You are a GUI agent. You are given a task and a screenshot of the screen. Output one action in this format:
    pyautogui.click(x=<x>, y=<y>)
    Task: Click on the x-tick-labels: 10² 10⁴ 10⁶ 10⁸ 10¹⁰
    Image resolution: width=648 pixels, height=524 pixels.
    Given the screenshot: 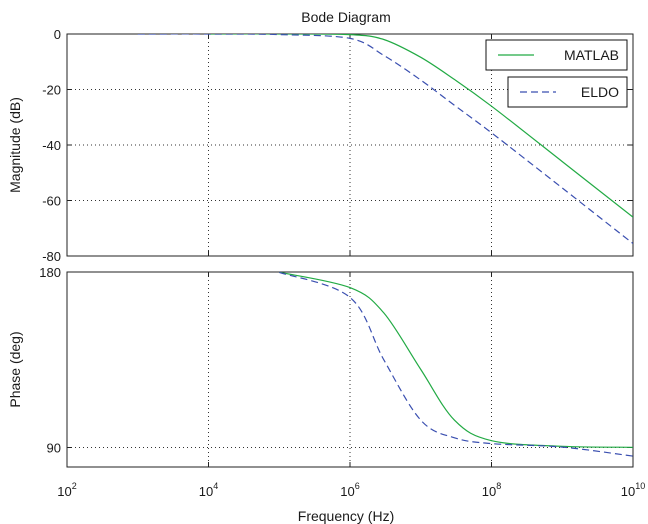 What is the action you would take?
    pyautogui.click(x=351, y=490)
    